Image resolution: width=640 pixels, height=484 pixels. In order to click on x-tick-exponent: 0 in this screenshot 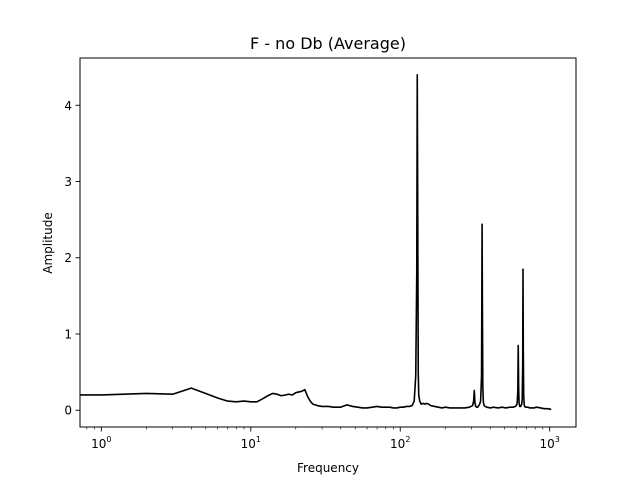, I will do `click(108, 439)`.